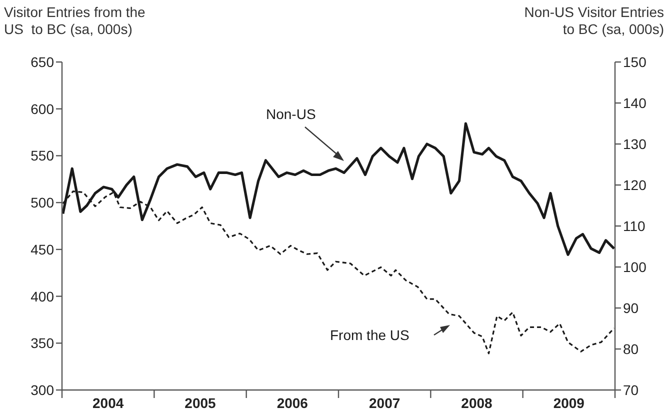  What do you see at coordinates (635, 62) in the screenshot?
I see `y2-tick-label: 150` at bounding box center [635, 62].